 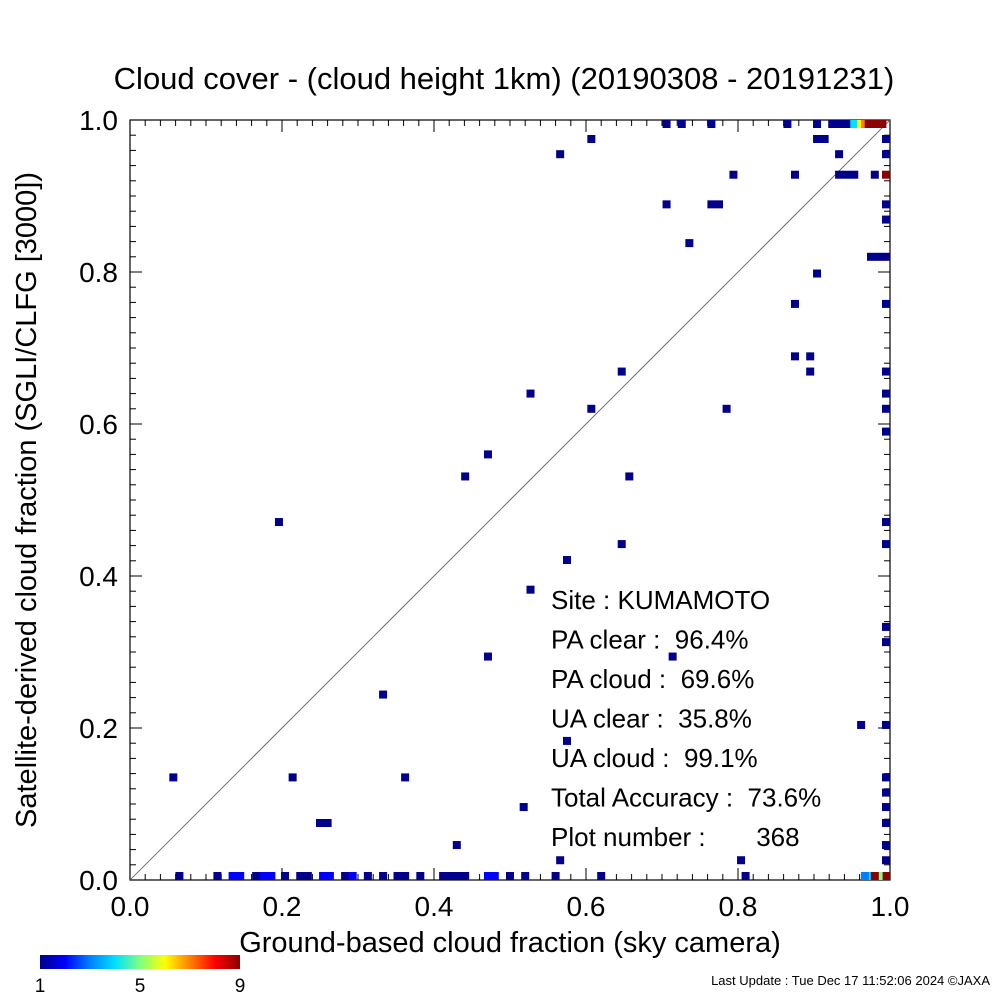 What do you see at coordinates (890, 906) in the screenshot?
I see `x-tick-label: 1.0` at bounding box center [890, 906].